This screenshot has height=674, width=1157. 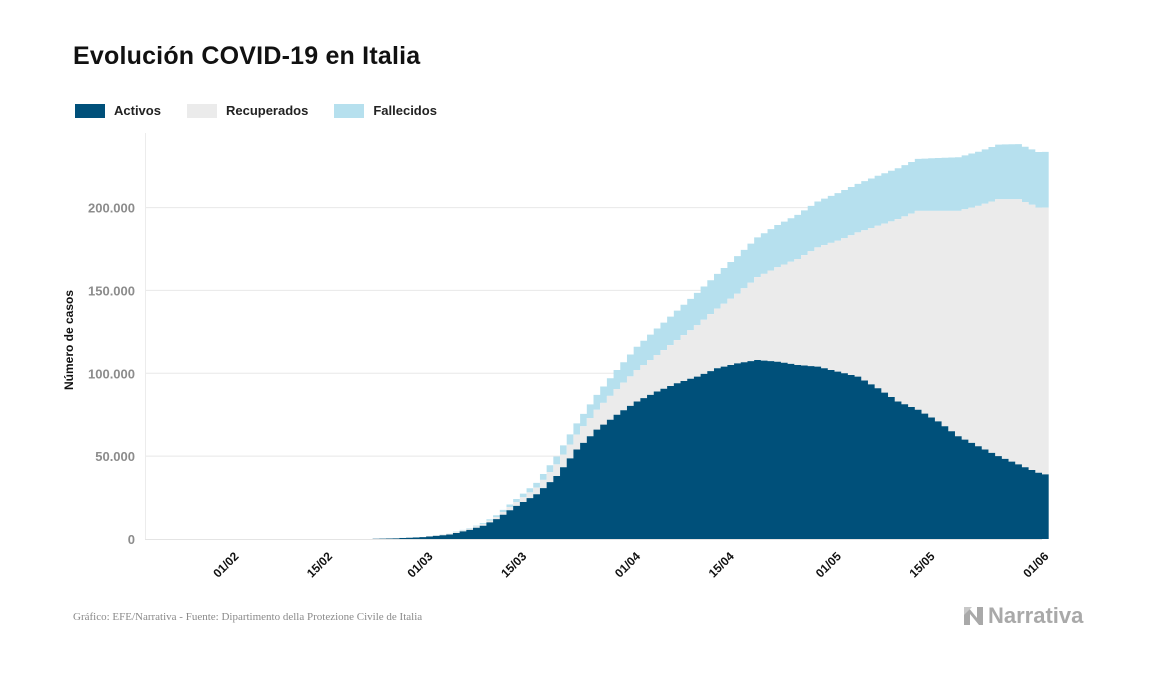 What do you see at coordinates (137, 110) in the screenshot?
I see `legend-label-activos: Activos` at bounding box center [137, 110].